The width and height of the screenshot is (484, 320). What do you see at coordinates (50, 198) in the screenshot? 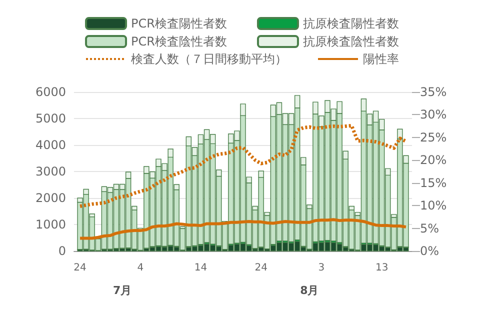
I see `y-tick-label: 2000` at bounding box center [50, 198].